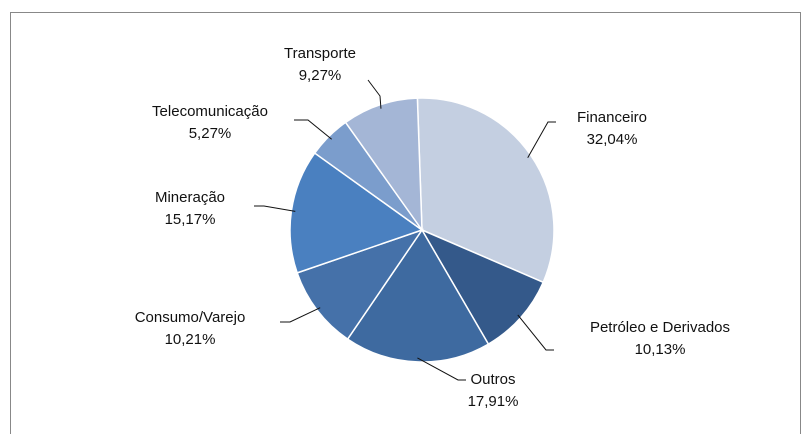 Image resolution: width=802 pixels, height=434 pixels. Describe the element at coordinates (190, 339) in the screenshot. I see `slice-value-label: 10,21%` at that location.